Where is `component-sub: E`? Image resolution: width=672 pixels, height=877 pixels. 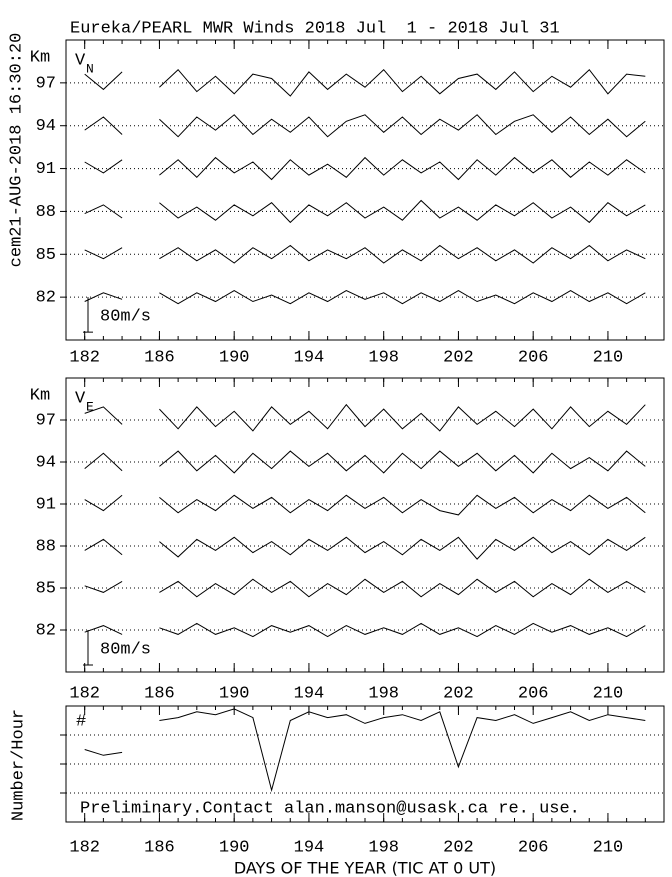
component-sub: E is located at coordinates (90, 406).